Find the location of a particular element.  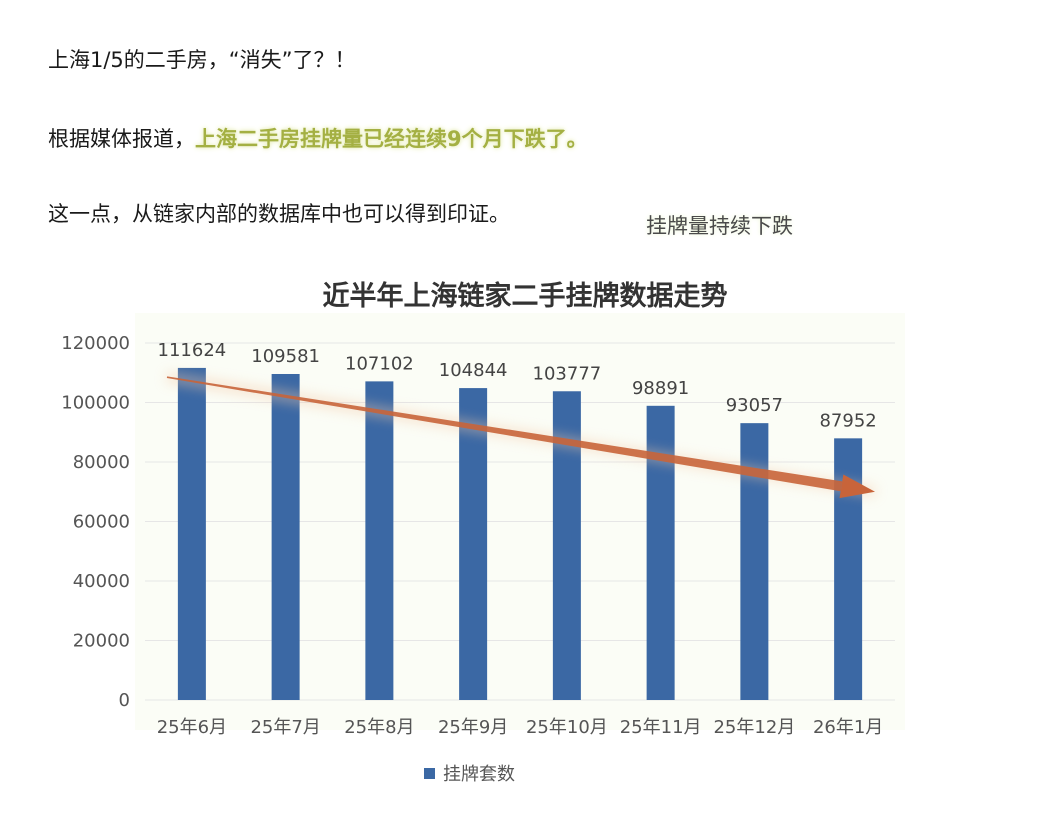

article-line-3: 这一点，从链家内部的数据库中也可以得到印证。 is located at coordinates (279, 214).